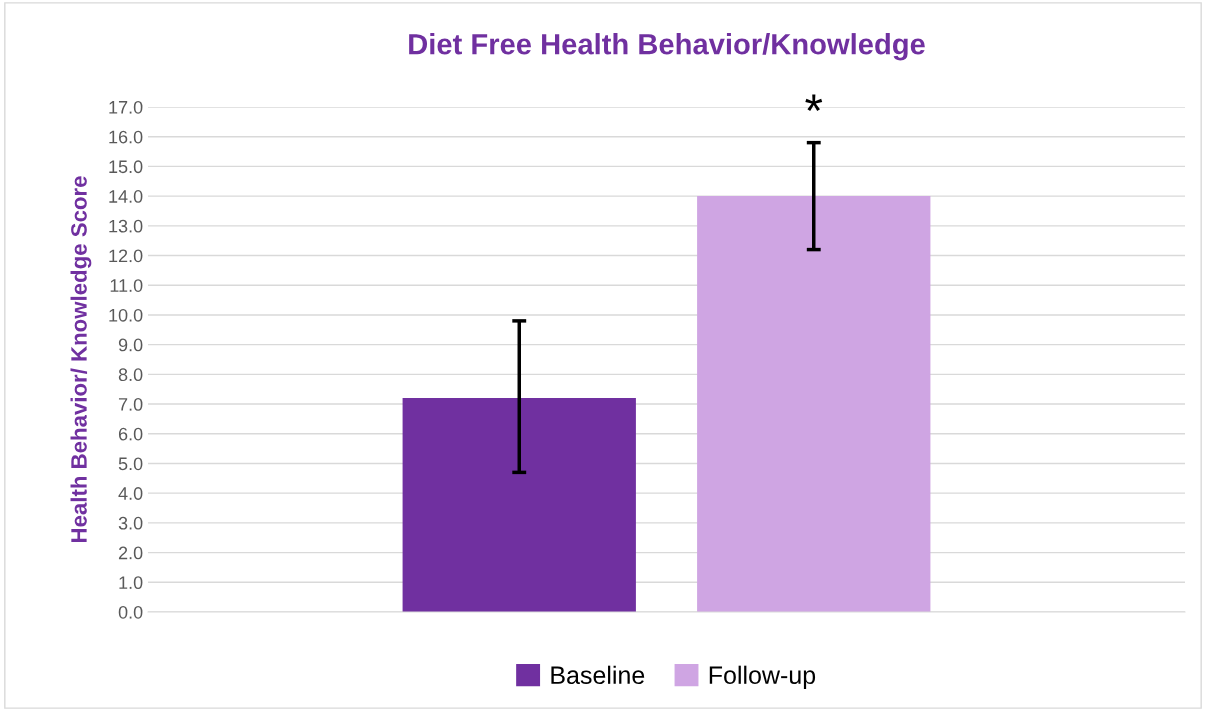 The height and width of the screenshot is (711, 1206). What do you see at coordinates (126, 107) in the screenshot?
I see `y-tick-label: 17.0` at bounding box center [126, 107].